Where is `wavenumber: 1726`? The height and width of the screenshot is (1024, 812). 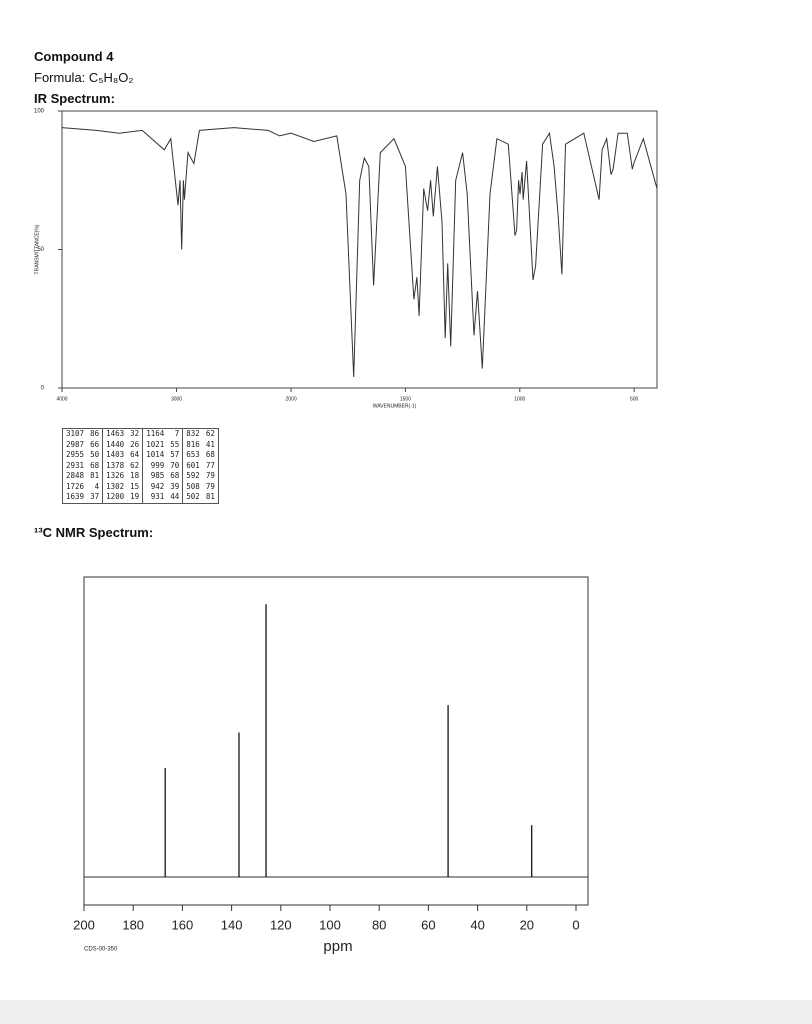 wavenumber: 1726 is located at coordinates (75, 486).